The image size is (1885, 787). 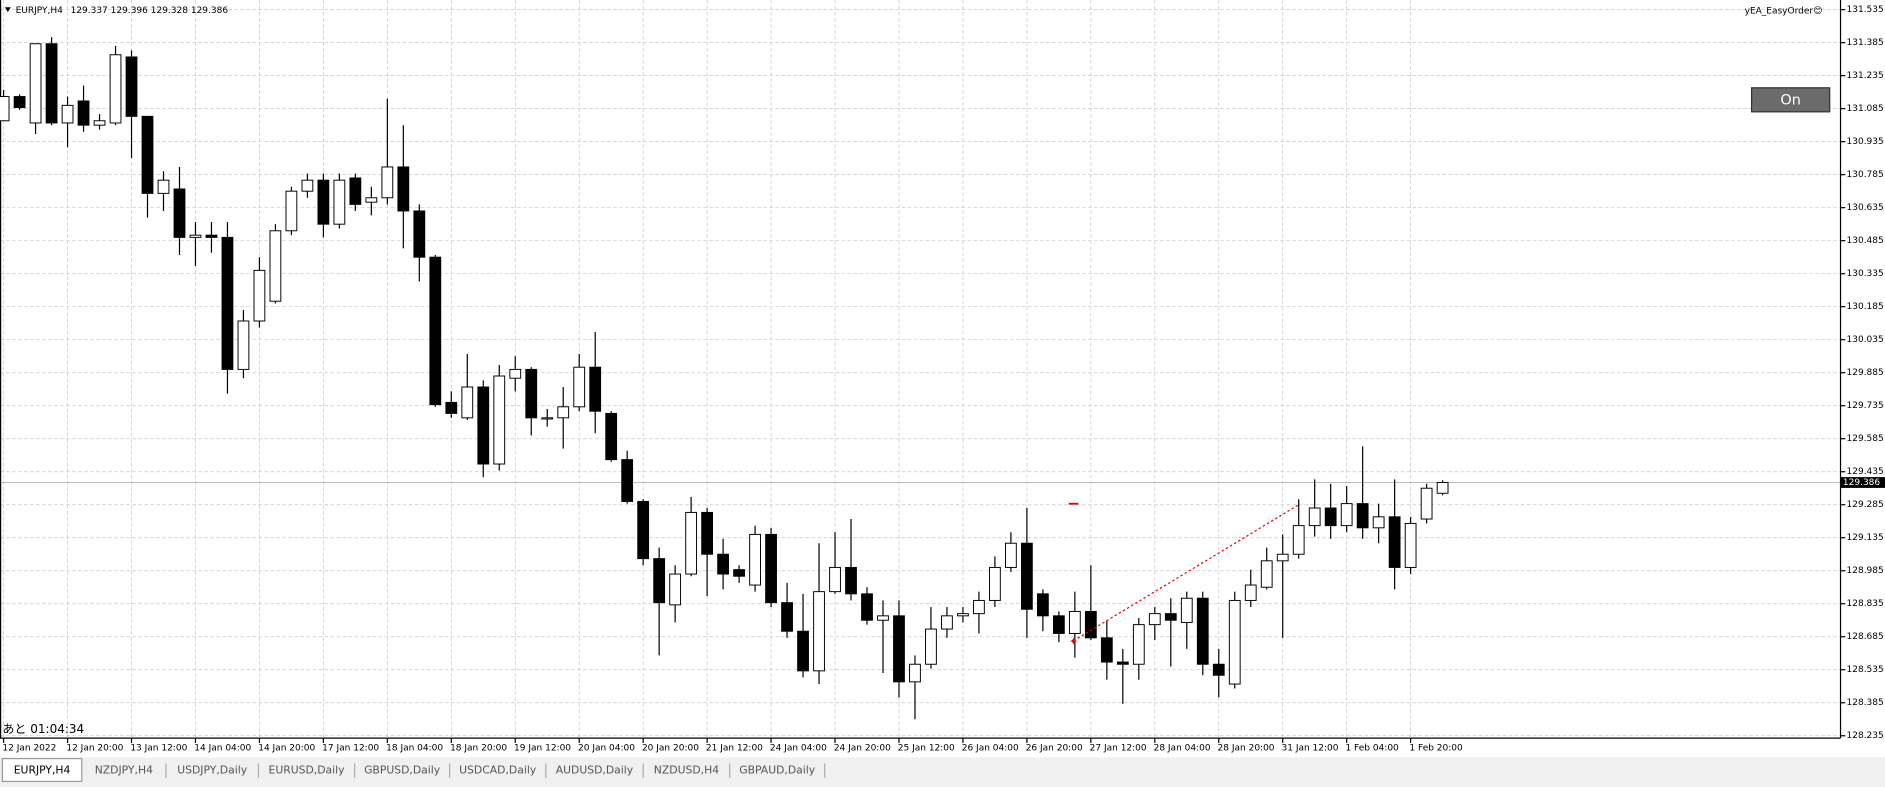 What do you see at coordinates (942, 772) in the screenshot?
I see `tab-bar` at bounding box center [942, 772].